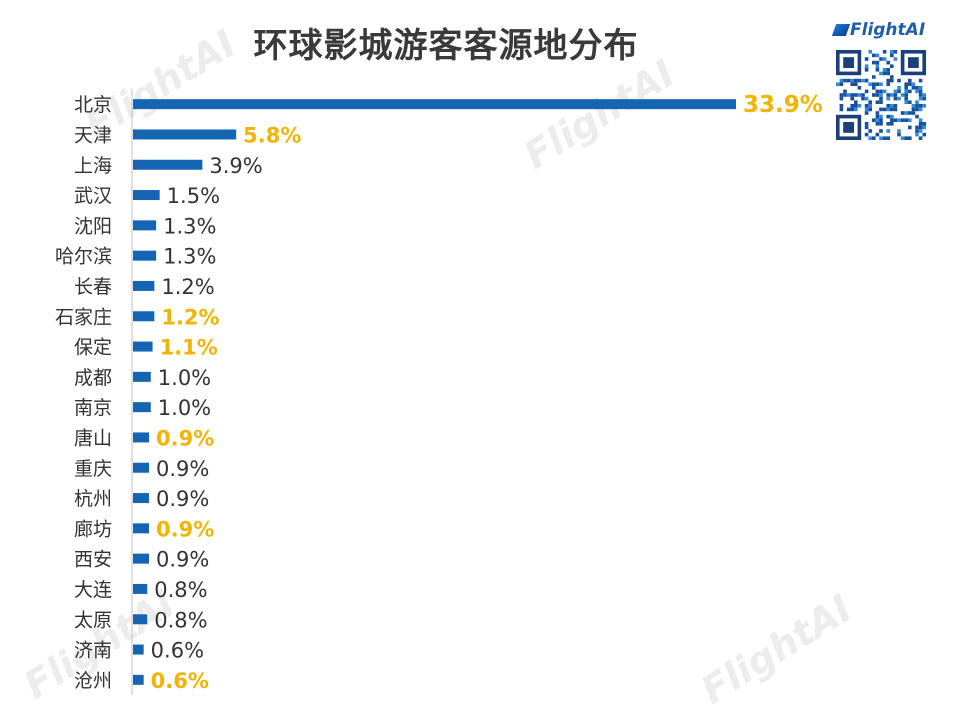 The width and height of the screenshot is (960, 720). What do you see at coordinates (93, 651) in the screenshot?
I see `category-label: 济南` at bounding box center [93, 651].